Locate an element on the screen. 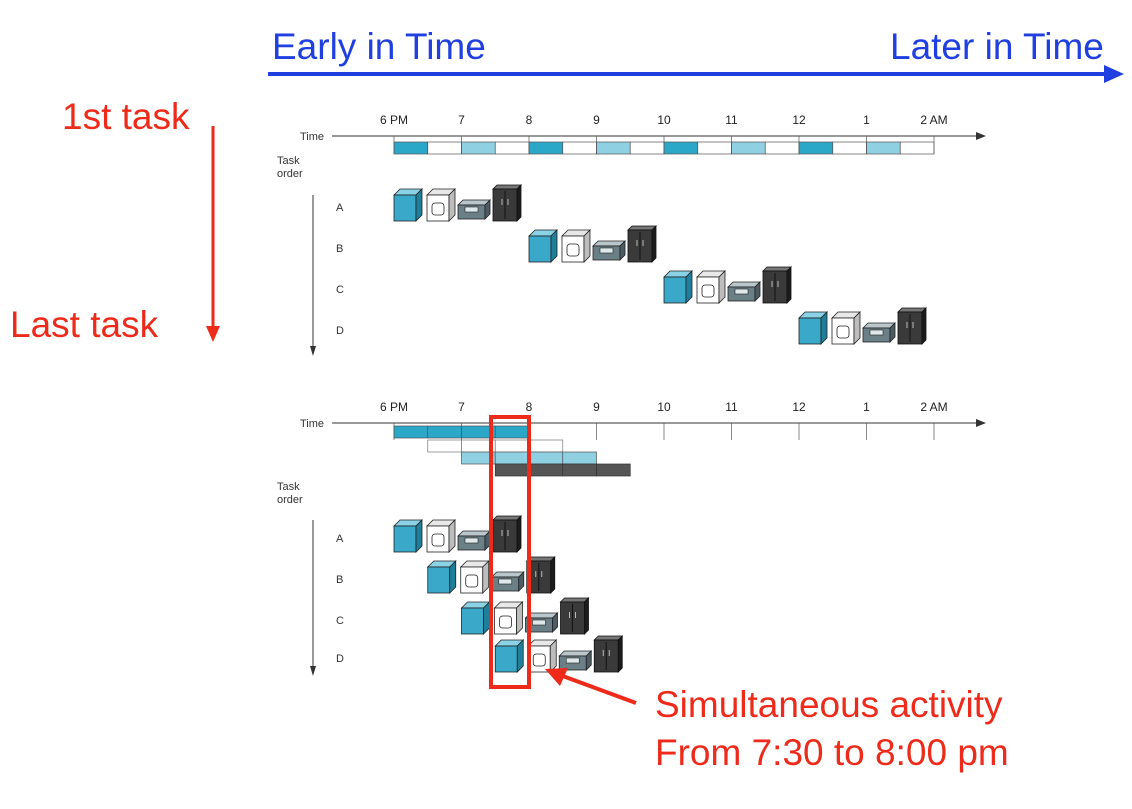  annotation-line1: Simultaneous activity is located at coordinates (829, 704).